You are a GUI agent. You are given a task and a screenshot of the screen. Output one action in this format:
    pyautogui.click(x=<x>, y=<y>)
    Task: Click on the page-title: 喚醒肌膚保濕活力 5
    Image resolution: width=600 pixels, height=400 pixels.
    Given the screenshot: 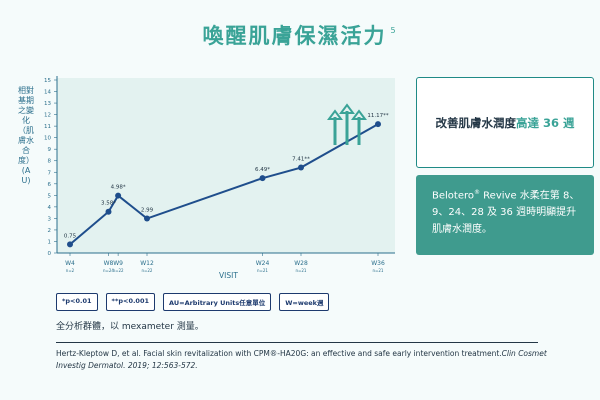 What is the action you would take?
    pyautogui.click(x=300, y=35)
    